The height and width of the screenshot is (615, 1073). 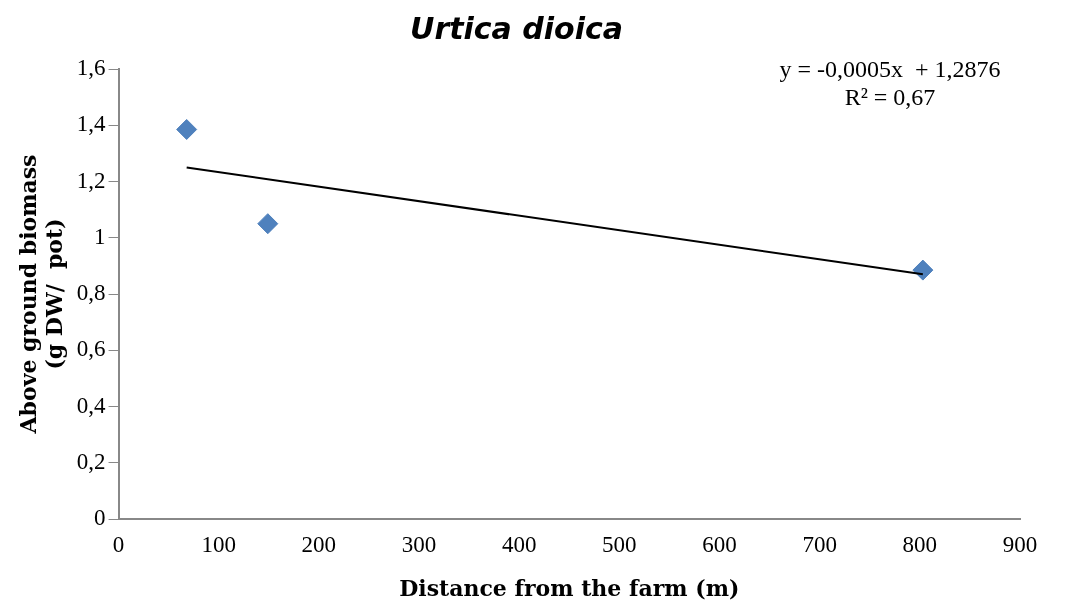 I want to click on y-tick-label: 0,6, so click(x=91, y=349).